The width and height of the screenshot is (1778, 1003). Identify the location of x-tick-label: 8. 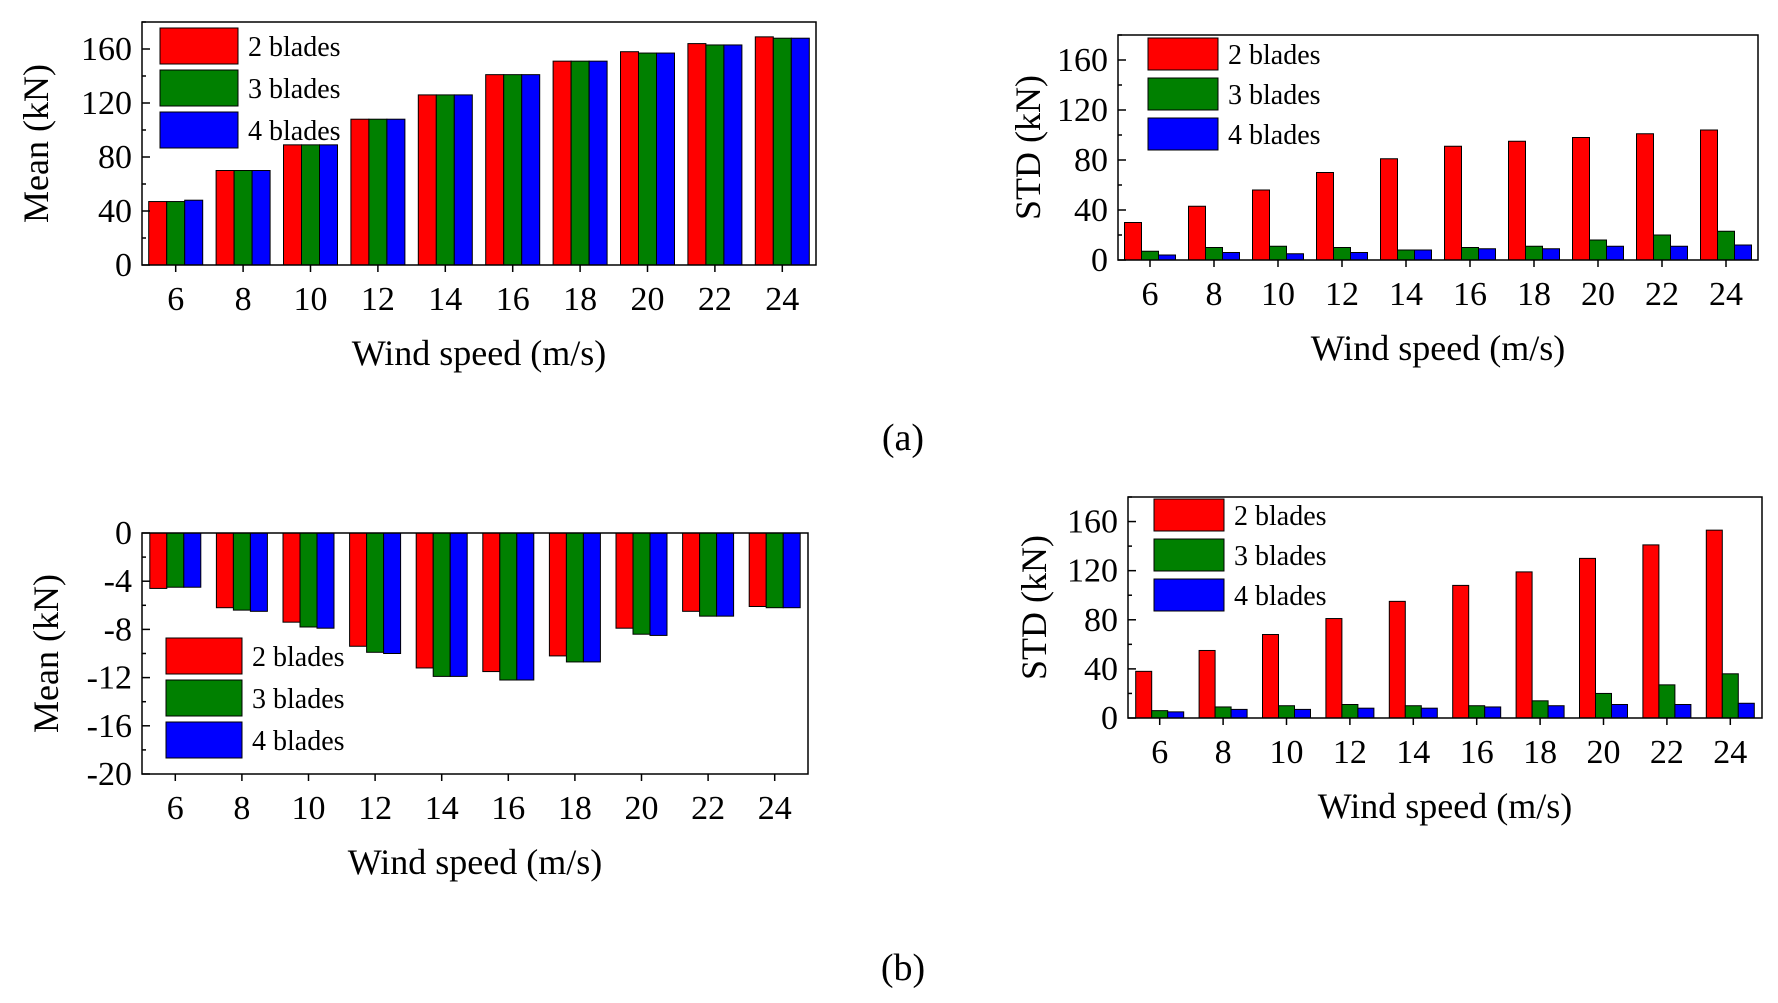
(243, 299).